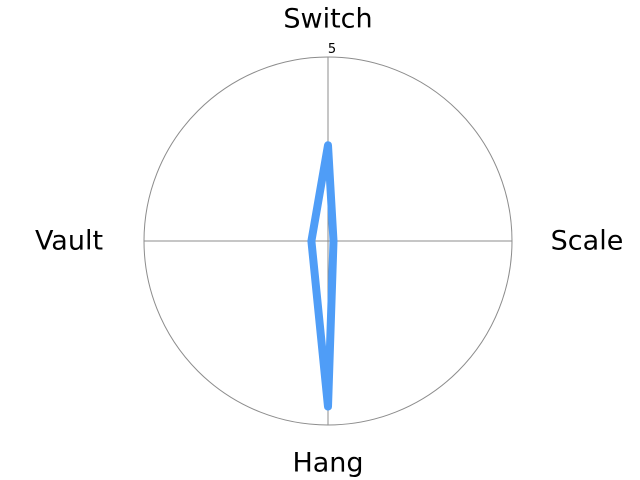  I want to click on radial-tick-label: 5, so click(332, 49).